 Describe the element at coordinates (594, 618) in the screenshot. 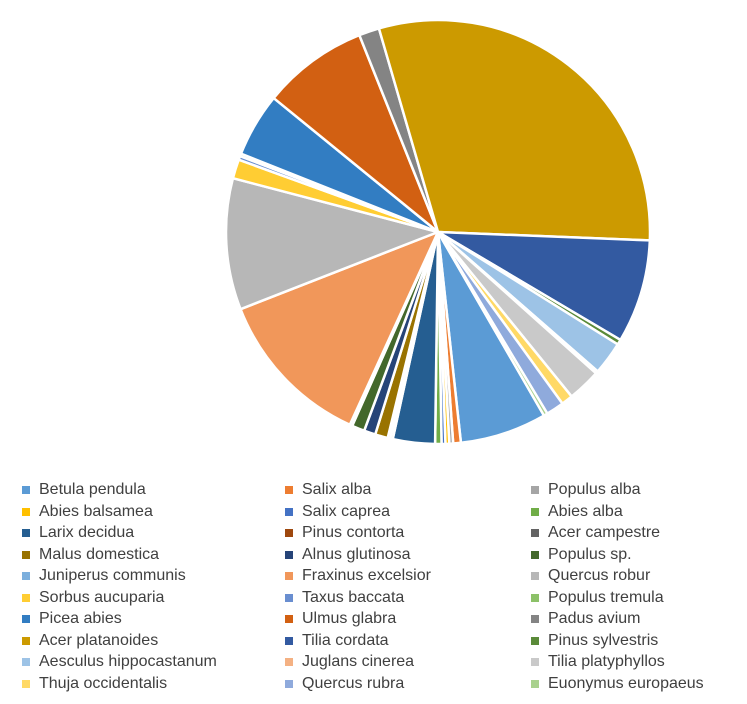

I see `legend-label: Padus avium` at that location.